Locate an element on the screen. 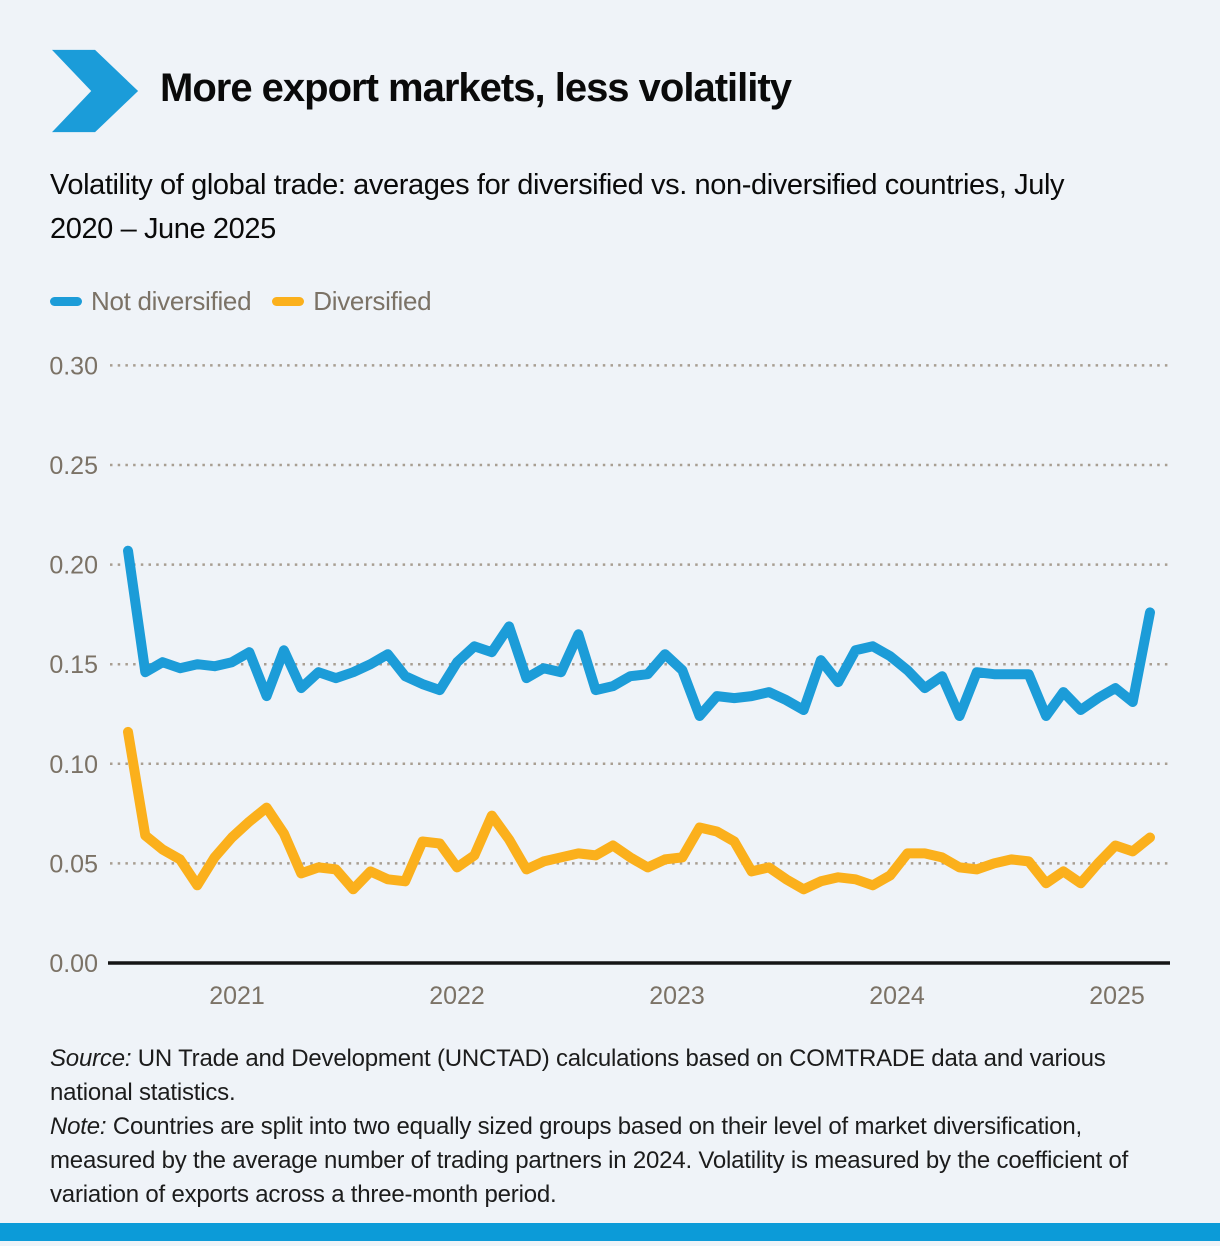 The width and height of the screenshot is (1220, 1246). legend-item-not-diversified: Not diversified is located at coordinates (151, 301).